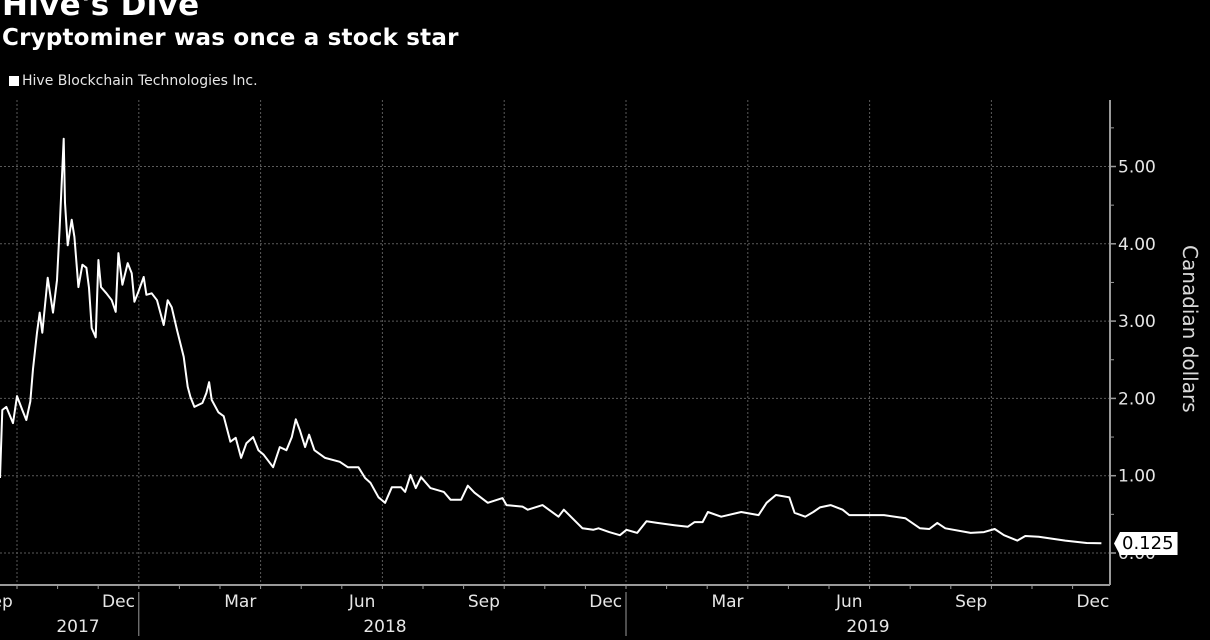  I want to click on chart-subtitle: Cryptominer was once a stock star, so click(230, 38).